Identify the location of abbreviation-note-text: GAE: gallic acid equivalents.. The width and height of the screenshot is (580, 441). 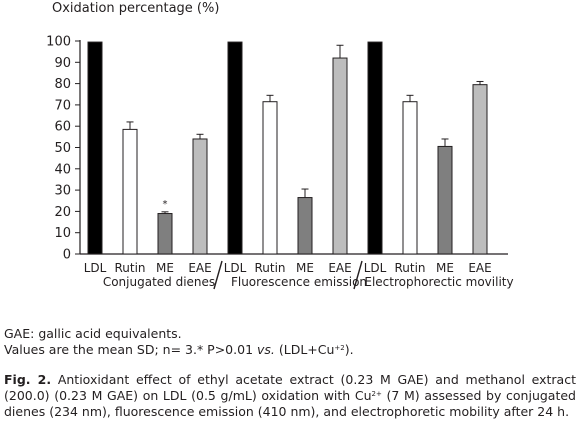
(93, 333).